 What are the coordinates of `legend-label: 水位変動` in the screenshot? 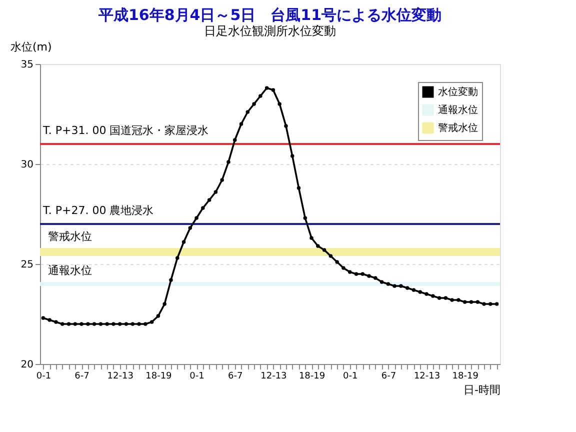 It's located at (458, 92).